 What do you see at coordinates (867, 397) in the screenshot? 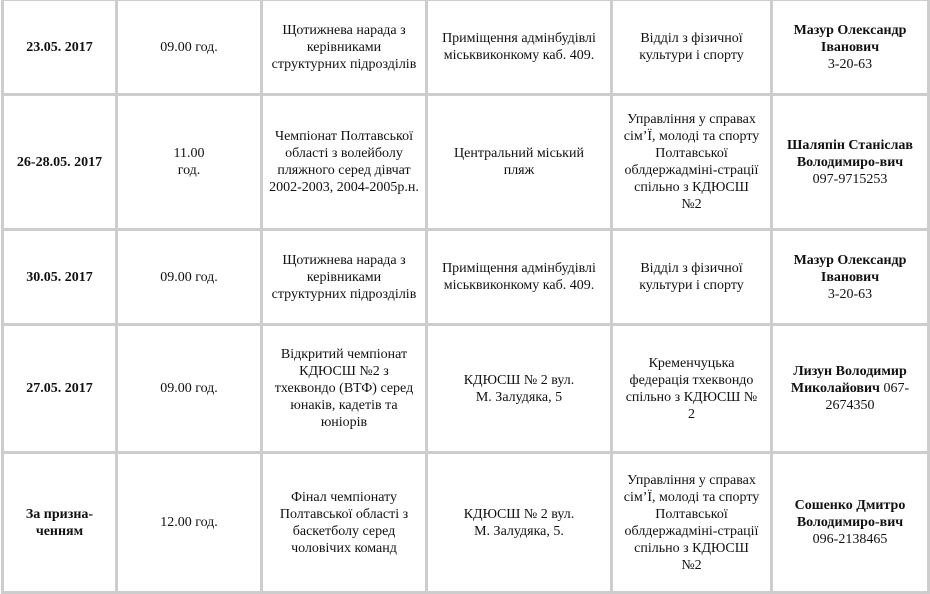
I see `contact-phone: 067- 2674350` at bounding box center [867, 397].